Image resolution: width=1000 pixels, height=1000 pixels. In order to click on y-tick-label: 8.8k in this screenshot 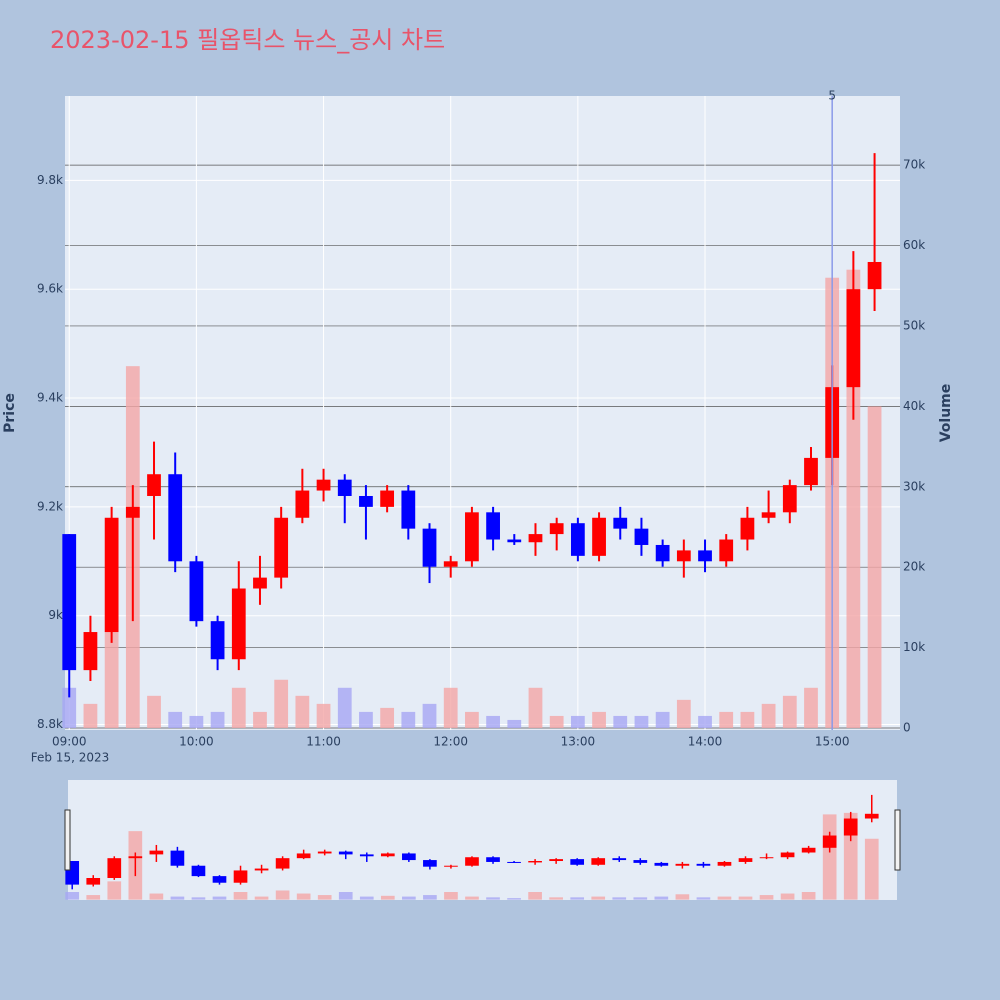, I will do `click(50, 724)`.